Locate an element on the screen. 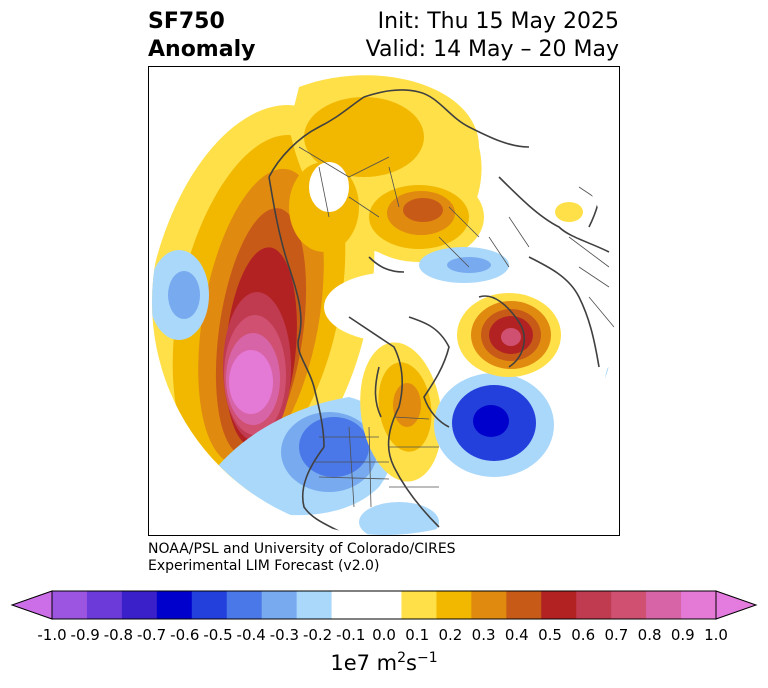 The image size is (768, 688). valid-range: Valid: 14 May – 20 May is located at coordinates (492, 49).